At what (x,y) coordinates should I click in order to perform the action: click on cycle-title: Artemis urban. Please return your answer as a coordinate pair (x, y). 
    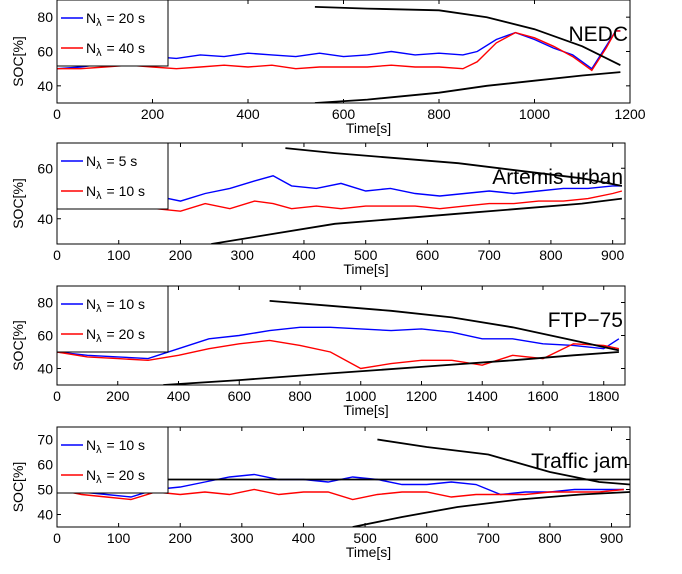
    Looking at the image, I should click on (557, 177).